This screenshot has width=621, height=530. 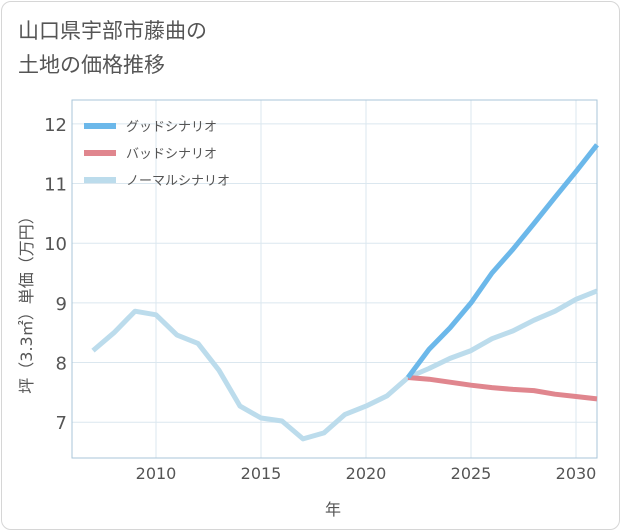 I want to click on legend-label: ノーマルシナリオ, so click(x=178, y=181).